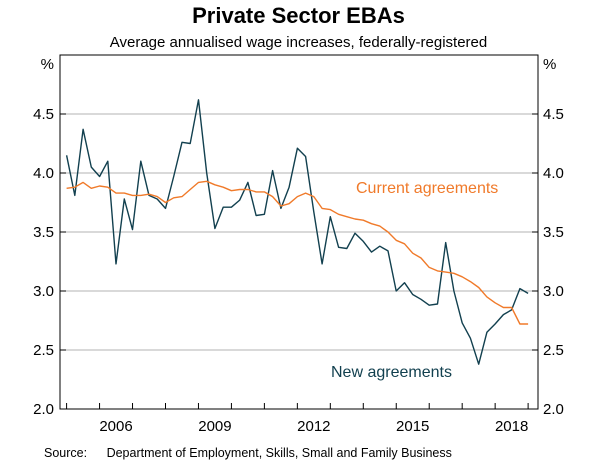 The height and width of the screenshot is (465, 597). What do you see at coordinates (115, 426) in the screenshot?
I see `x-tick-label-2006: 2006` at bounding box center [115, 426].